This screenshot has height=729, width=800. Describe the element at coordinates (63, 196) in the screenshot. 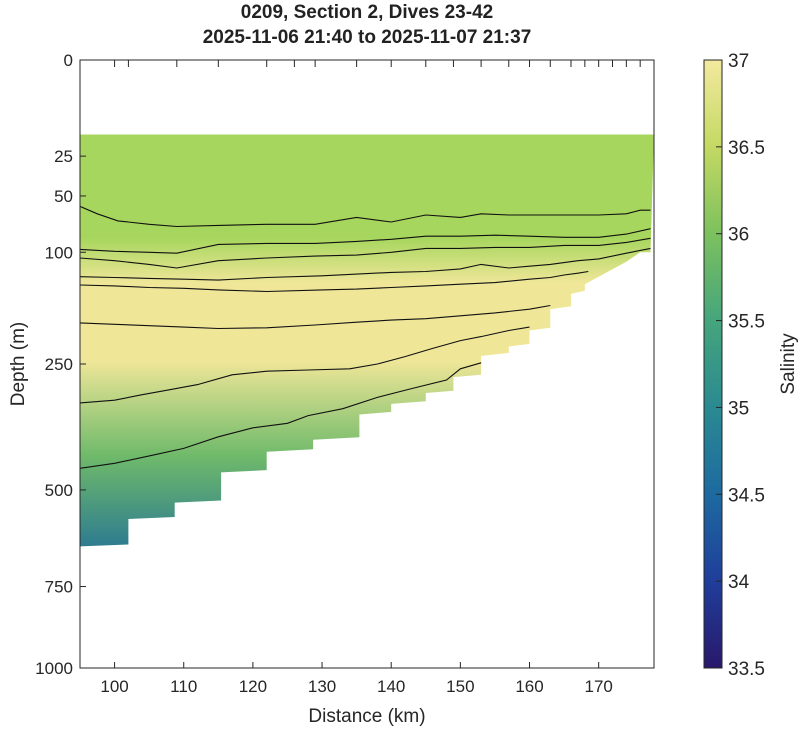

I see `y-tick-label: 50` at that location.